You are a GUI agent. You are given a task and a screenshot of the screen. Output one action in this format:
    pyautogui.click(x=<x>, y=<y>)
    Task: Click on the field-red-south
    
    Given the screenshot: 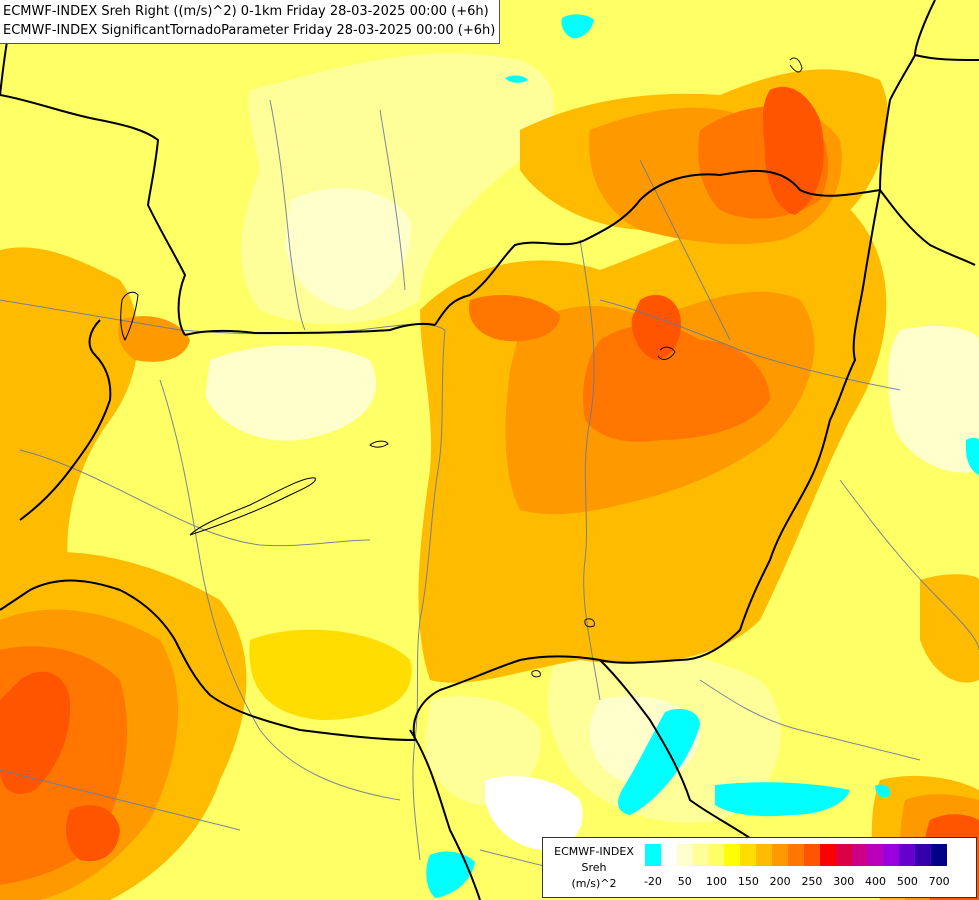 What is the action you would take?
    pyautogui.click(x=92, y=833)
    